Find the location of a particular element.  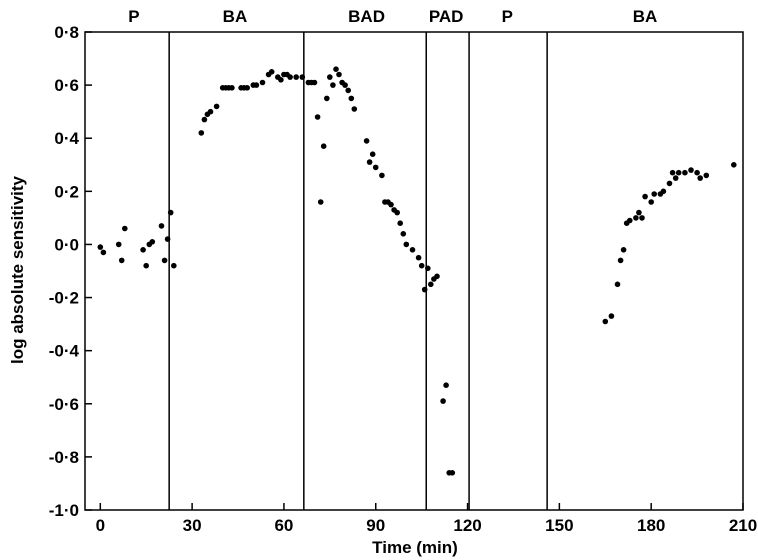

x-axis-title: Time (min) is located at coordinates (415, 547).